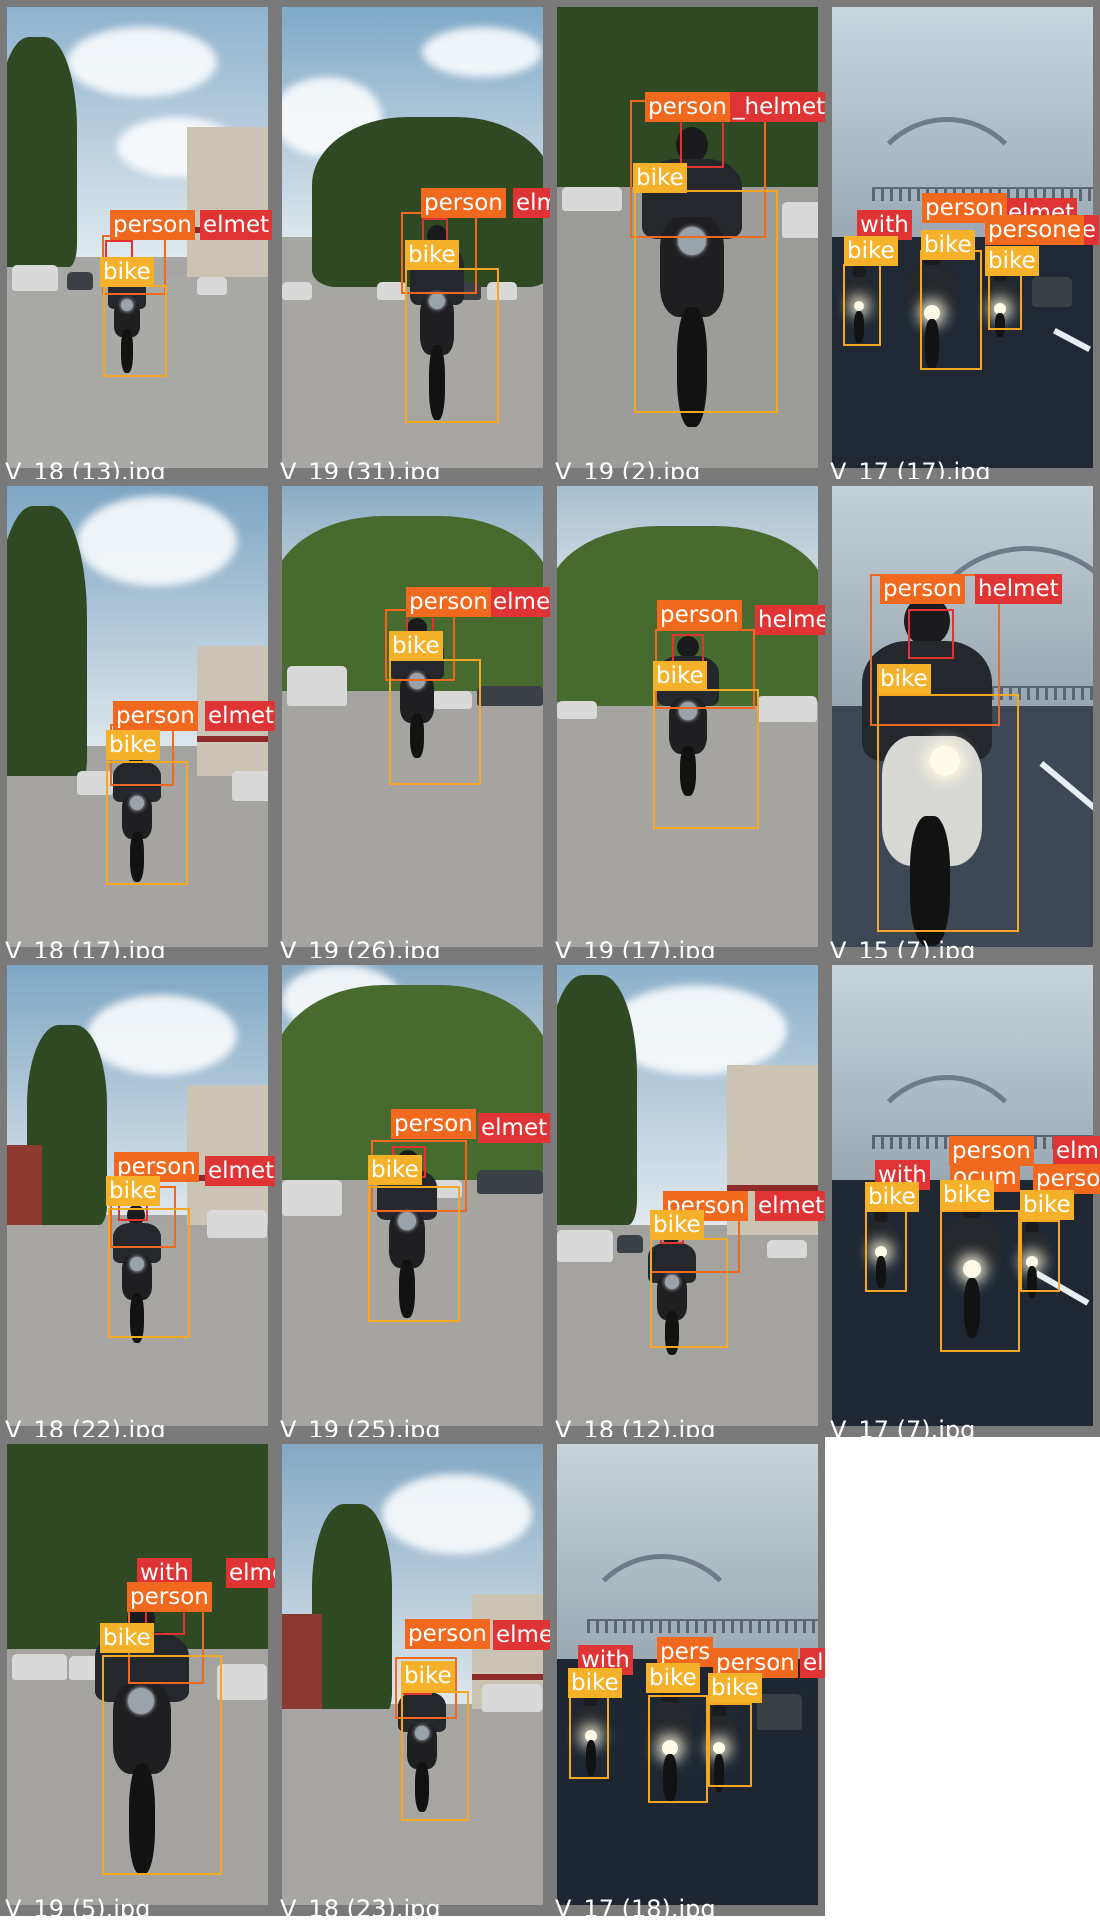 Image resolution: width=1100 pixels, height=1920 pixels. What do you see at coordinates (635, 947) in the screenshot?
I see `image-filename: V_19 (17).jpg` at bounding box center [635, 947].